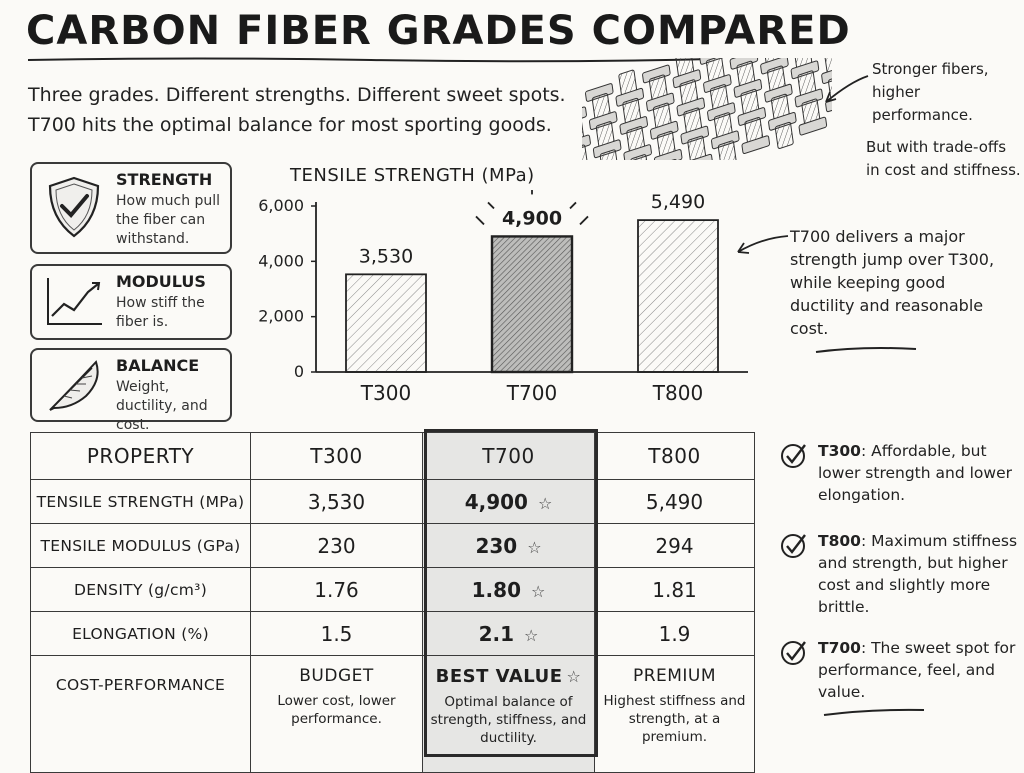  I want to click on chart-note-arrow-icon, so click(763, 244).